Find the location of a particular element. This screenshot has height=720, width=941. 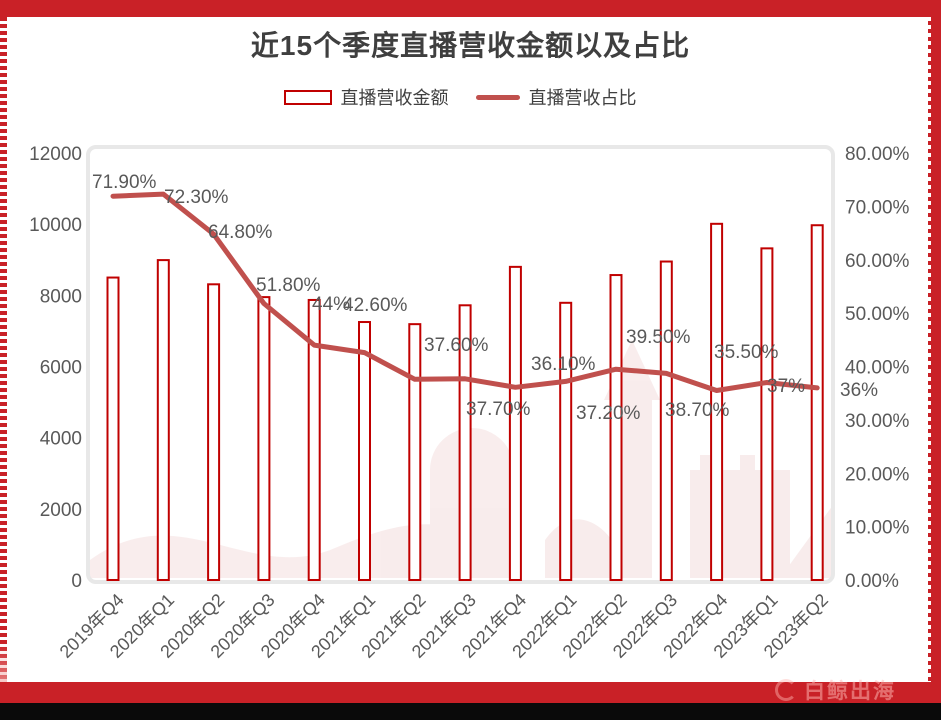

left-hatch-border is located at coordinates (3, 358).